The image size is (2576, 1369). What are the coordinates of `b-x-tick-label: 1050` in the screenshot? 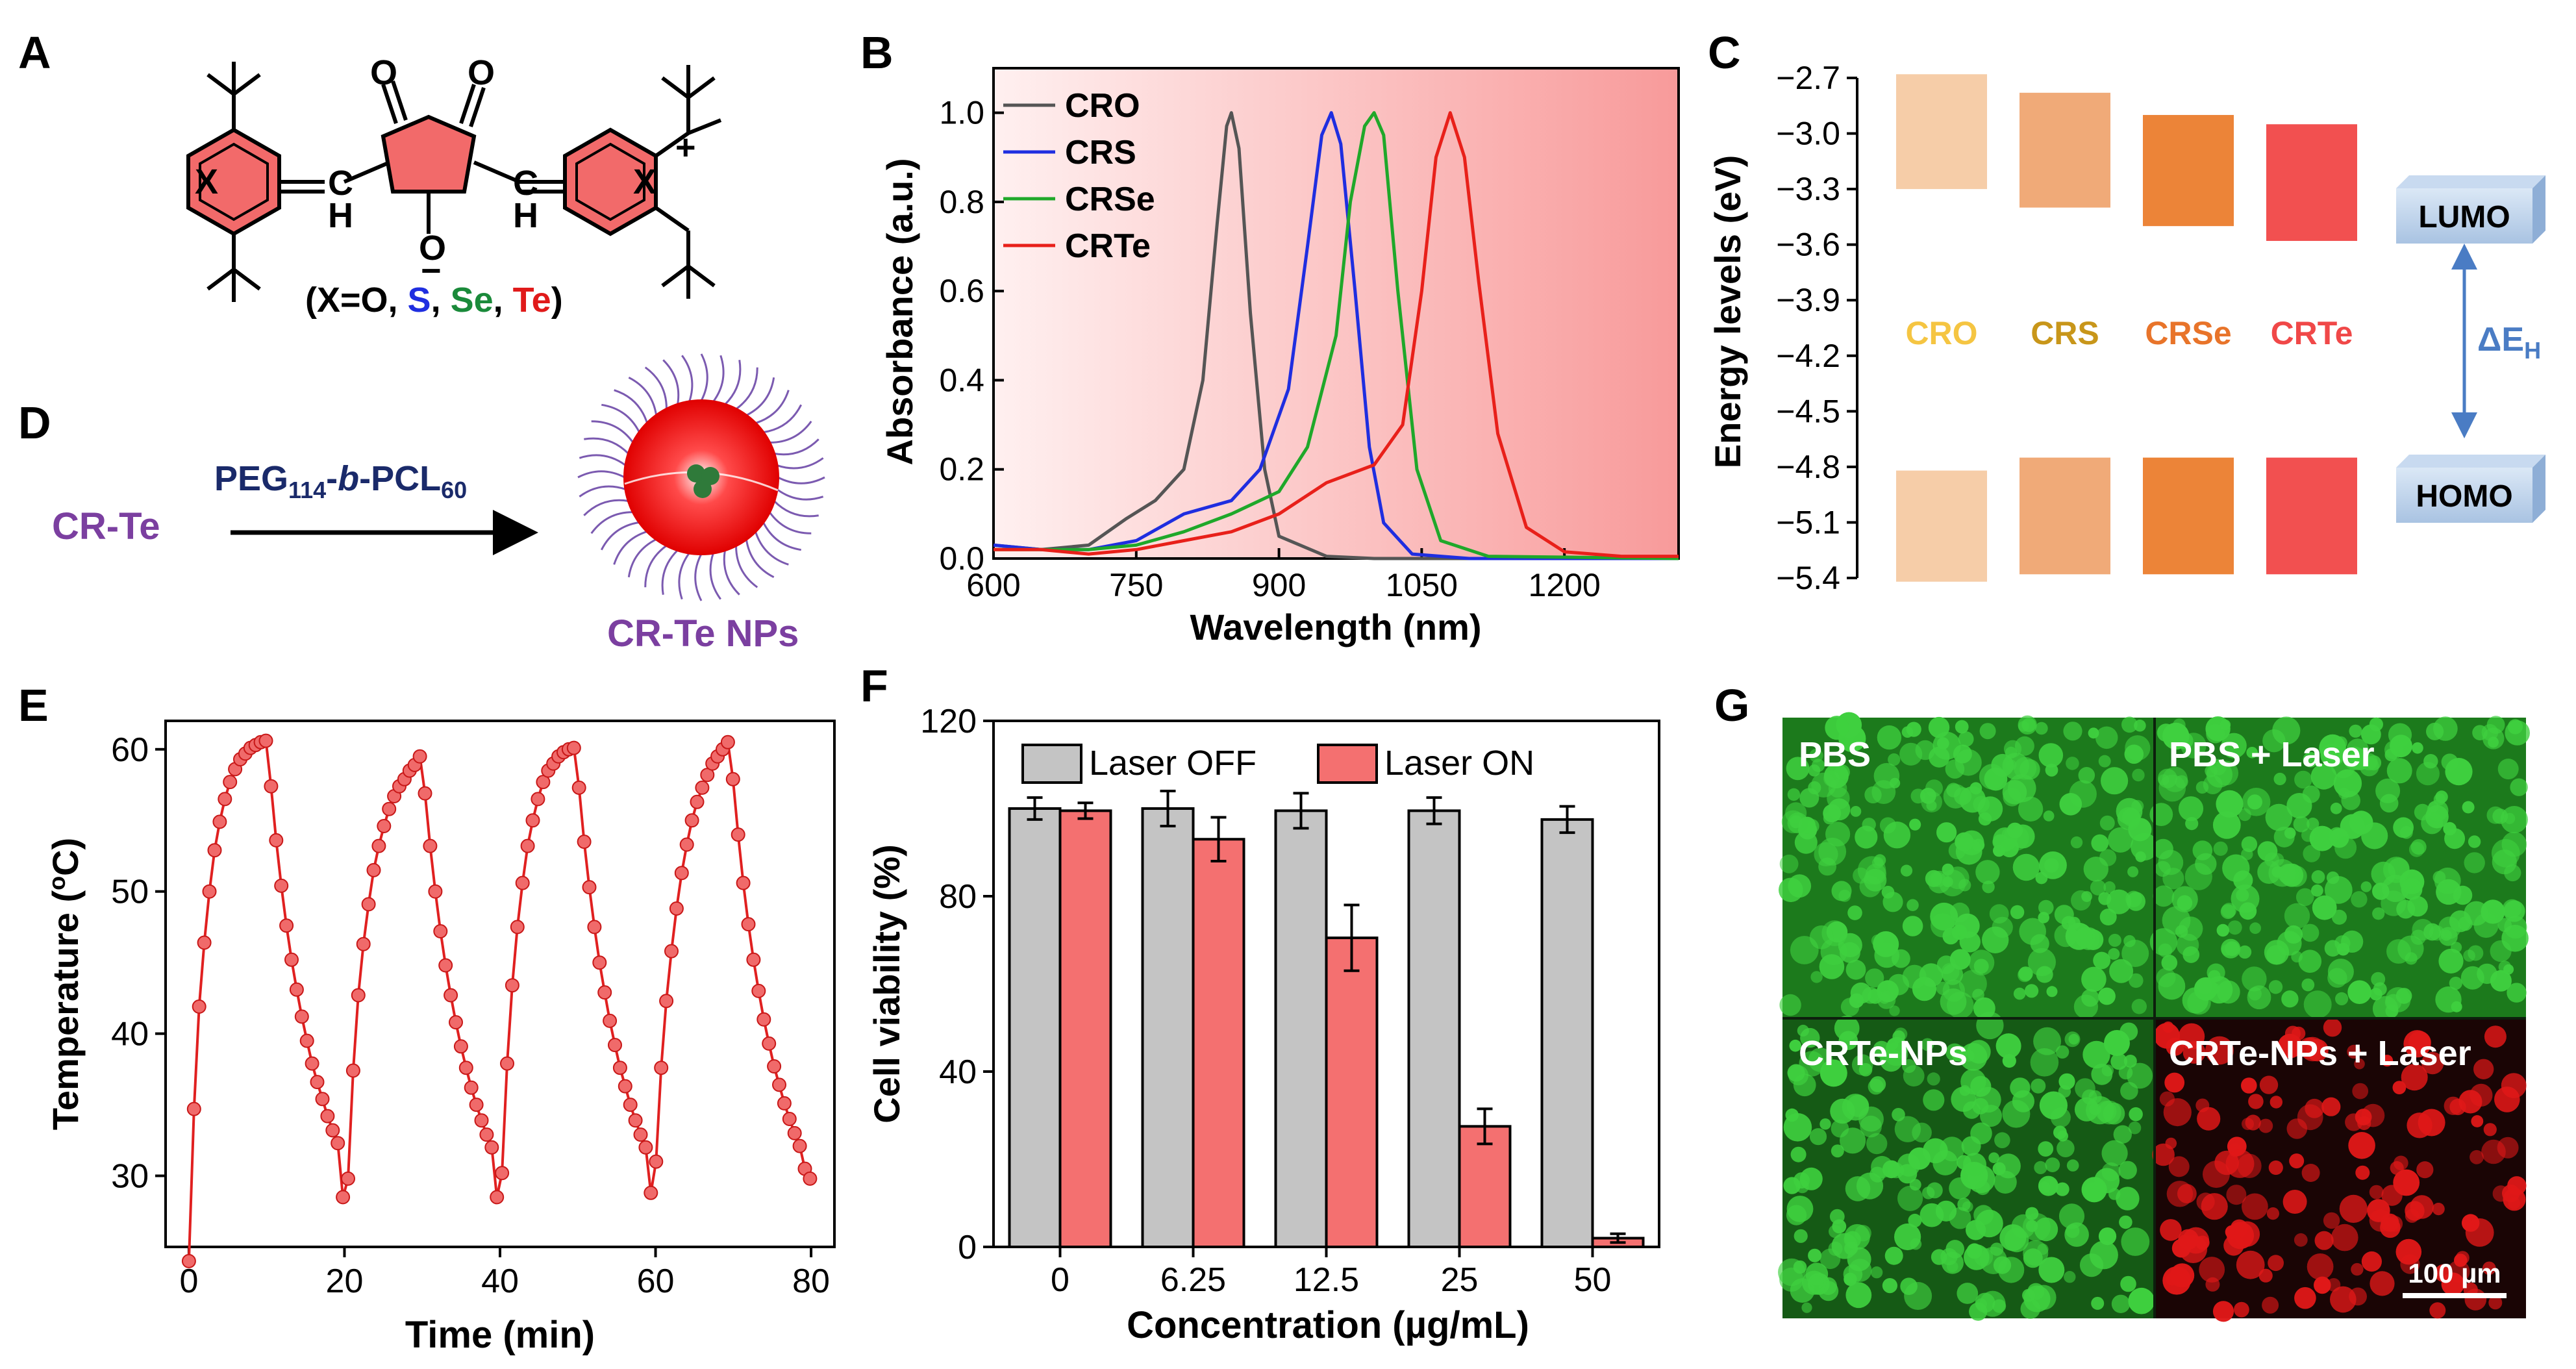 It's located at (1422, 585).